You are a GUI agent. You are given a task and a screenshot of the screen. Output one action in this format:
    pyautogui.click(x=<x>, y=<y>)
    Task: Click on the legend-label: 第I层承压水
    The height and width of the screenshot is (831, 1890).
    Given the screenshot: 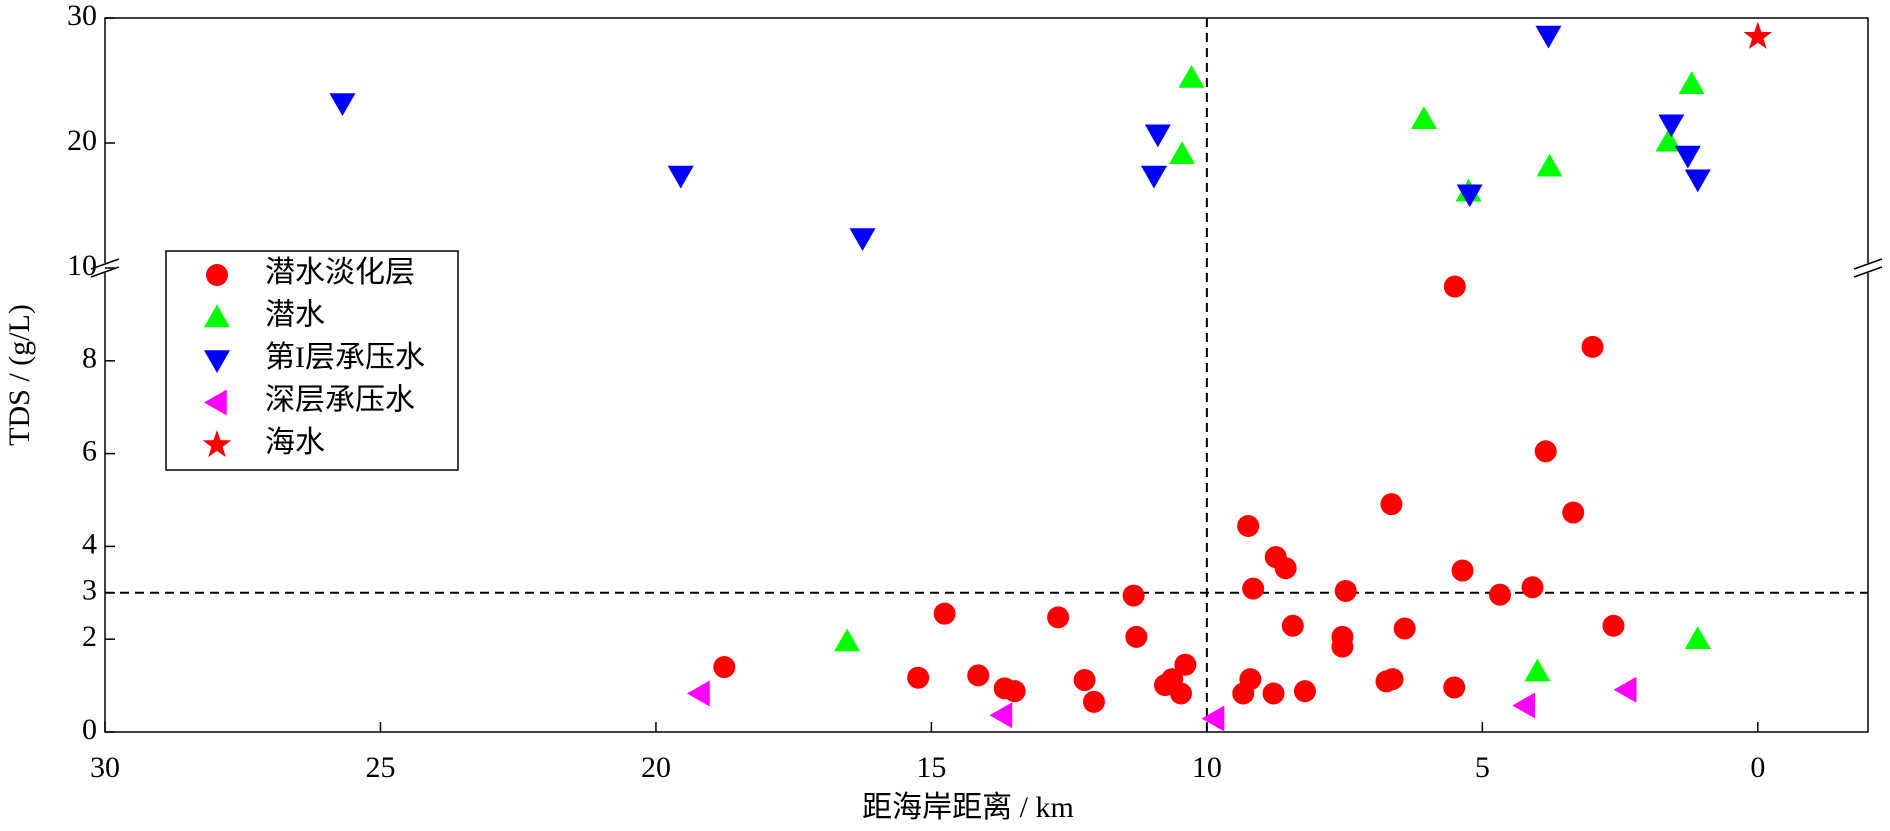 What is the action you would take?
    pyautogui.click(x=345, y=357)
    